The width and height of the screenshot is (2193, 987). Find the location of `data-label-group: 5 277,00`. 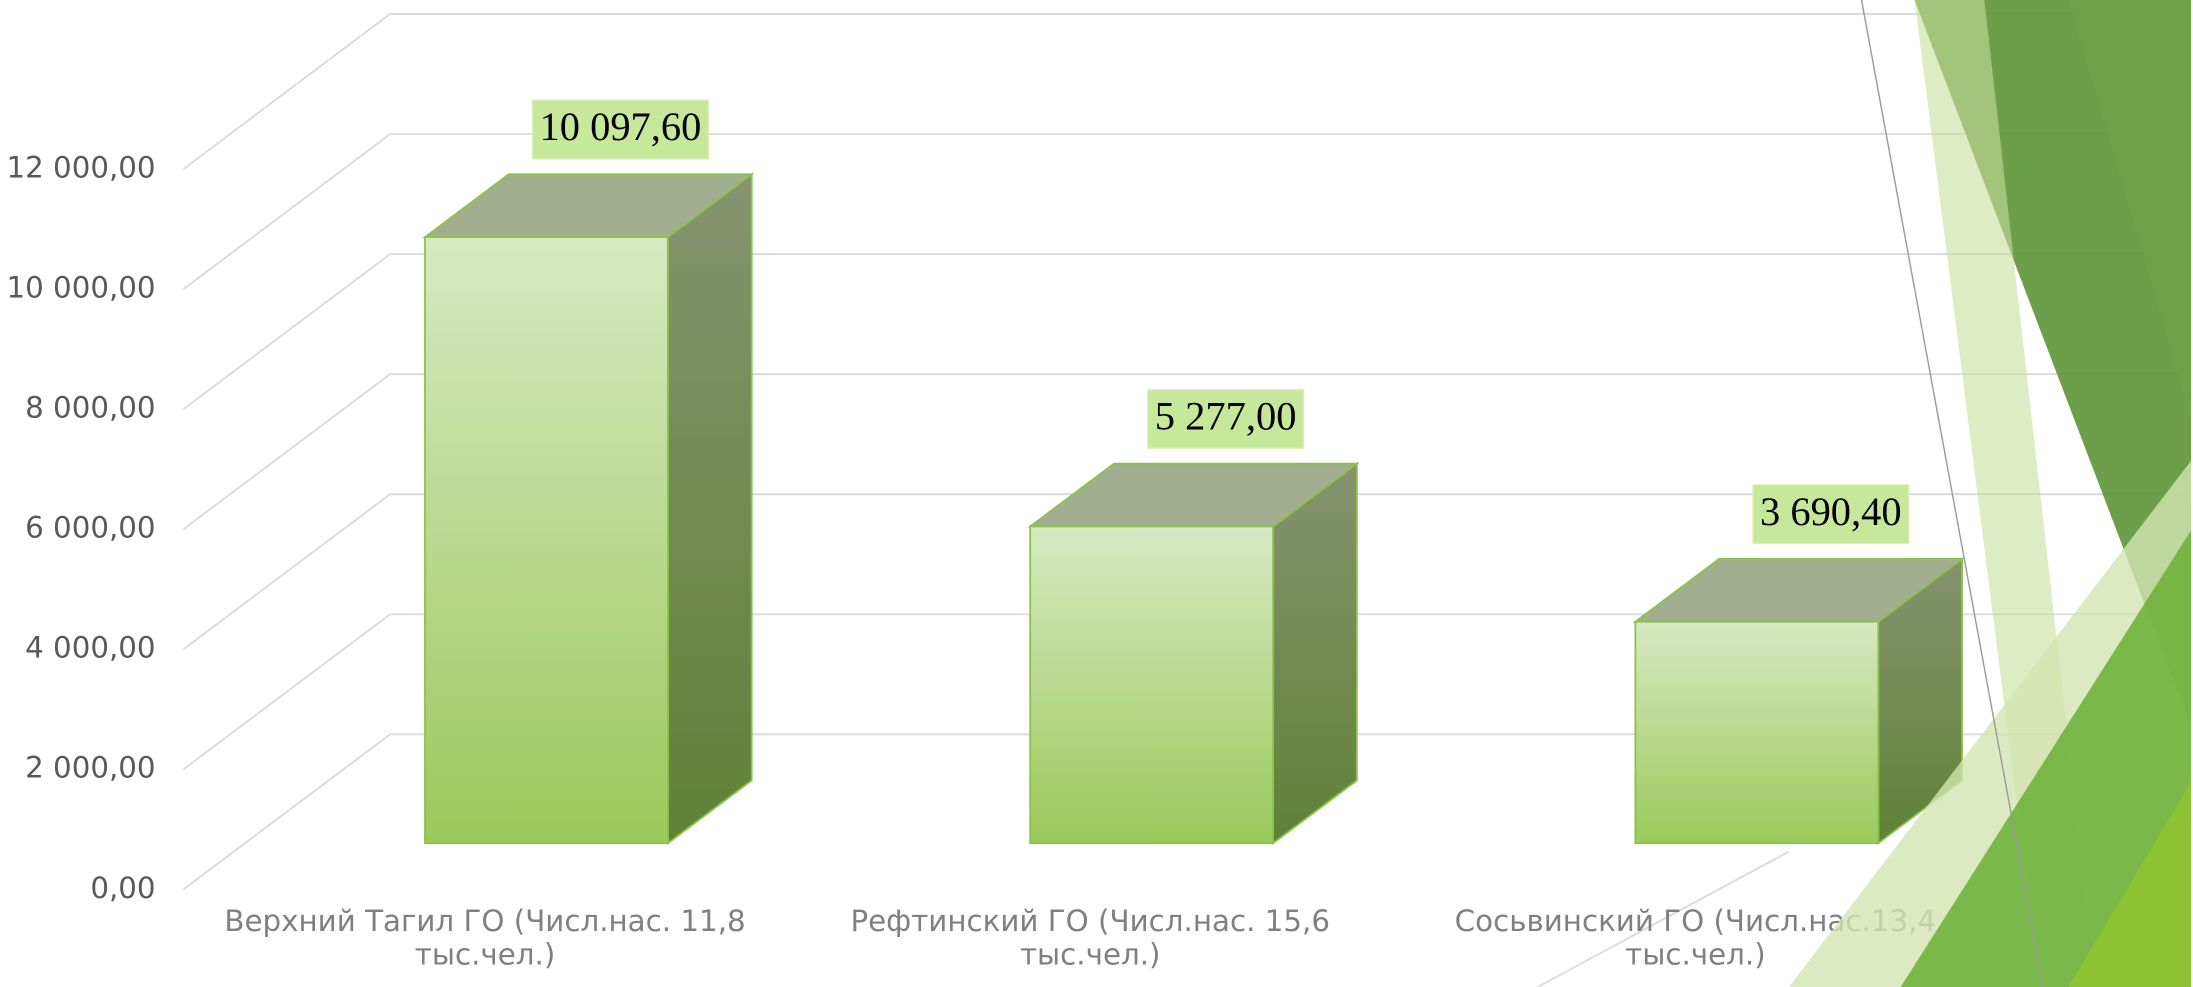

data-label-group: 5 277,00 is located at coordinates (1226, 418).